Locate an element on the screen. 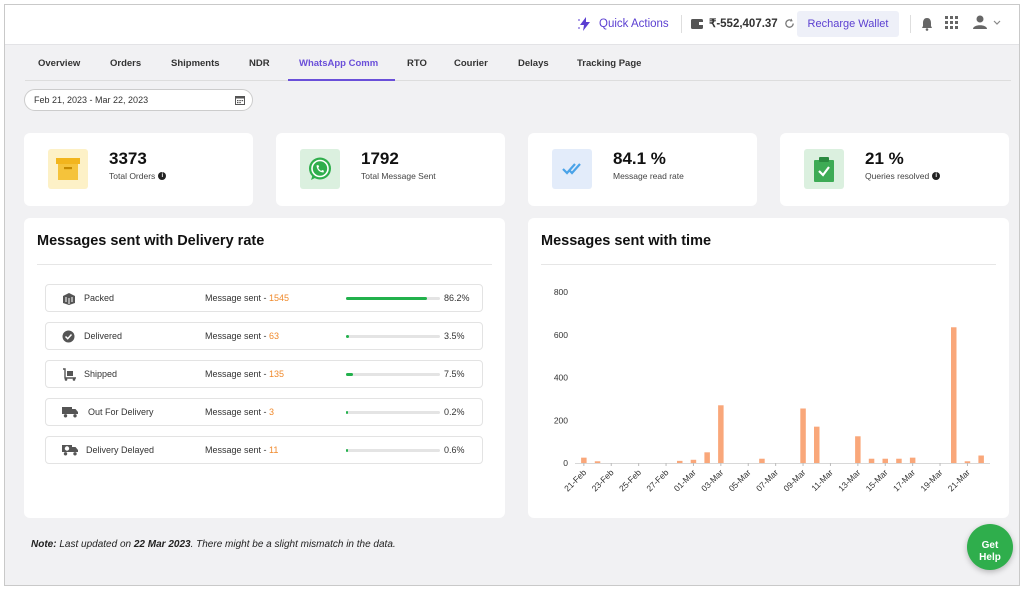 This screenshot has height=590, width=1024. row-label: Delivered is located at coordinates (103, 336).